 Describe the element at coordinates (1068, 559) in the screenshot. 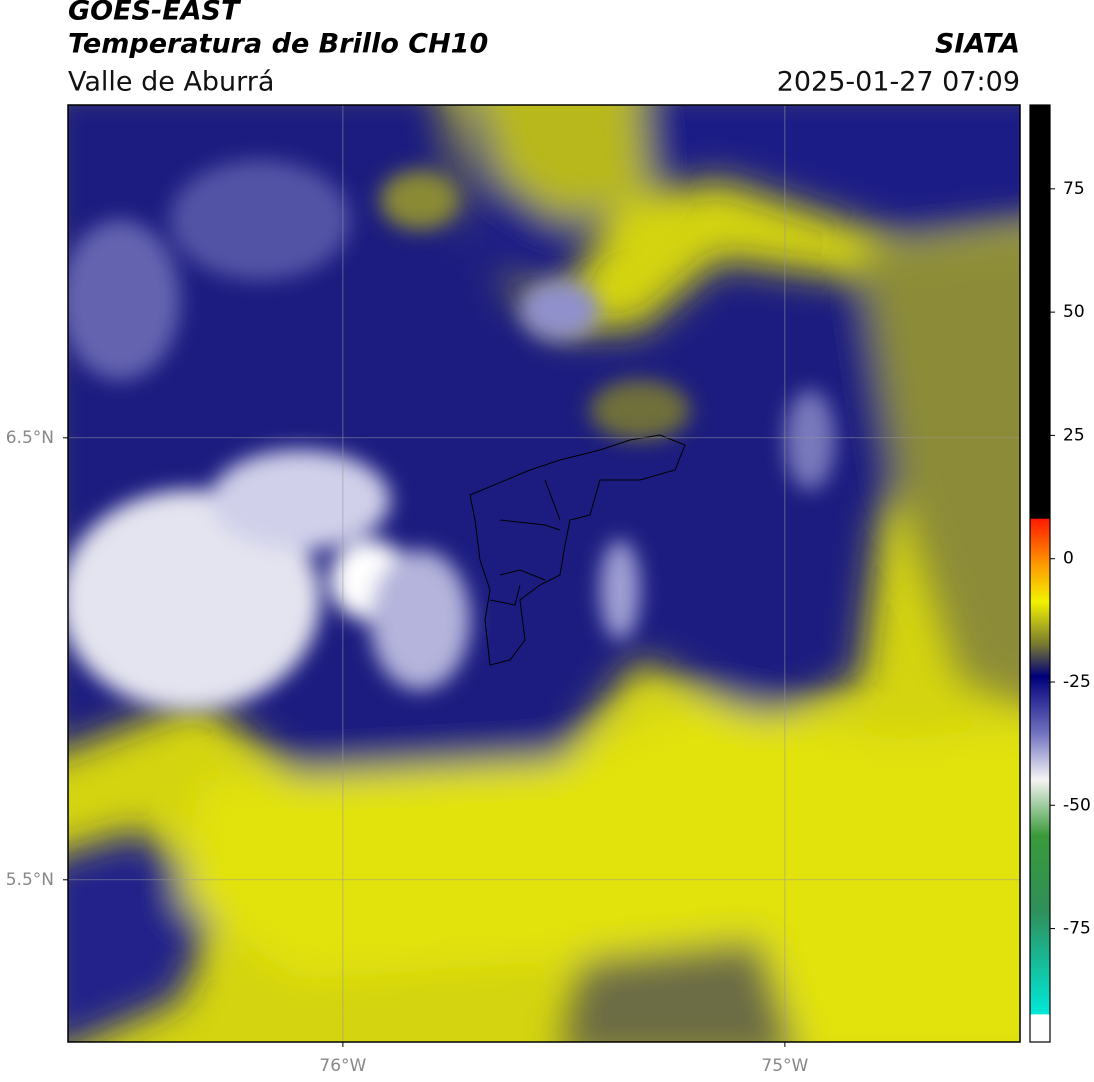

I see `colorbar-tick-label: 0` at that location.